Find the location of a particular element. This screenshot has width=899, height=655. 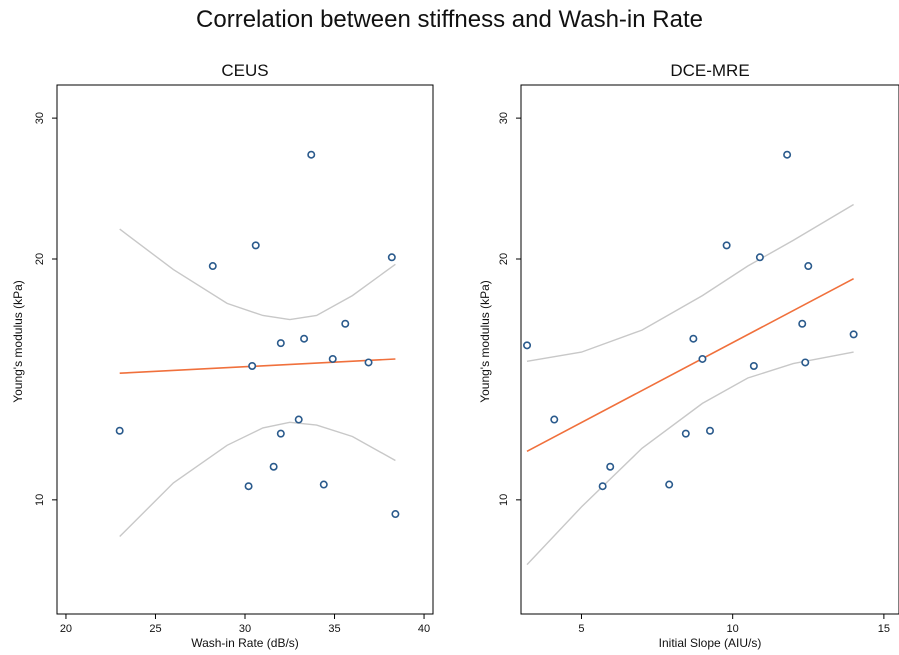

panel-title: DCE-MRE is located at coordinates (709, 70).